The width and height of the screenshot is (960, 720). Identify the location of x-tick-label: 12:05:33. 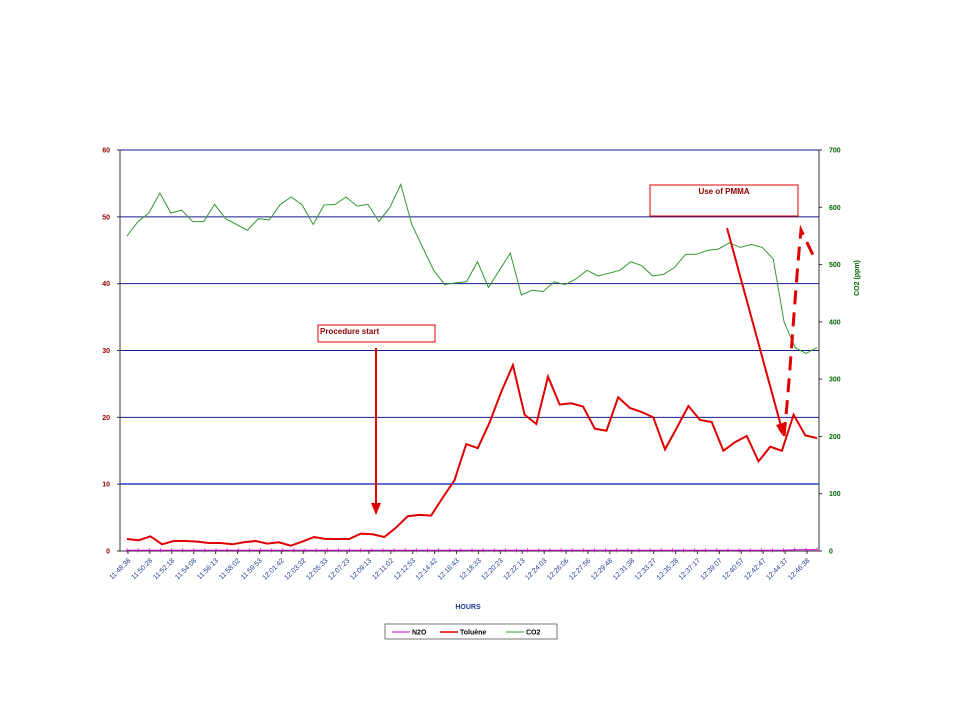
(317, 569).